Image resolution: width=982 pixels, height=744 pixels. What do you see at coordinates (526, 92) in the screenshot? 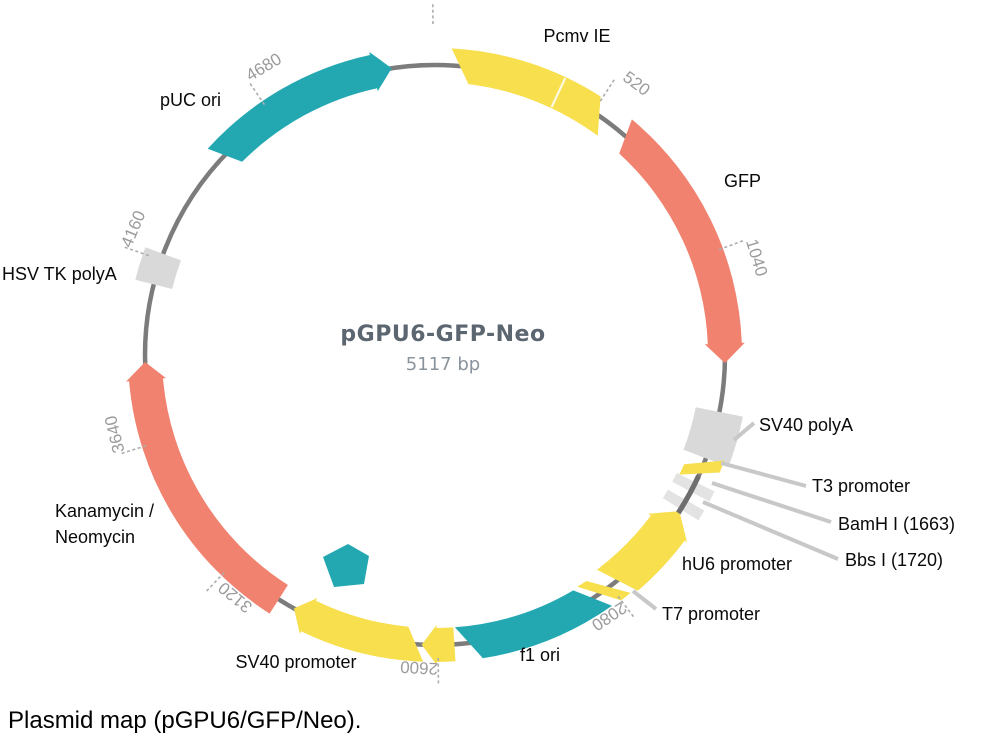
I see `feature-pcmv-ie` at bounding box center [526, 92].